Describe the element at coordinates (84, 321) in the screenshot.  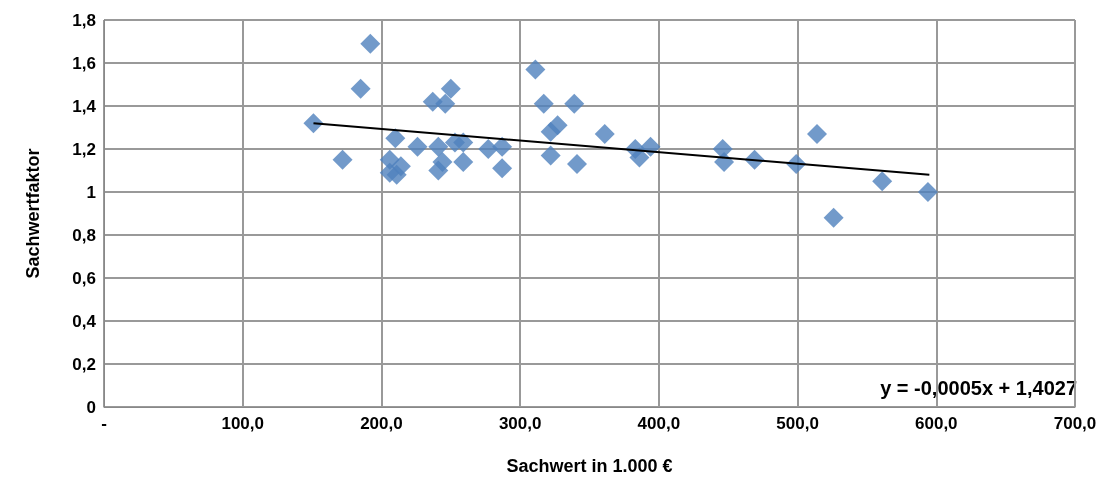
I see `y-tick-label: 0,4` at that location.